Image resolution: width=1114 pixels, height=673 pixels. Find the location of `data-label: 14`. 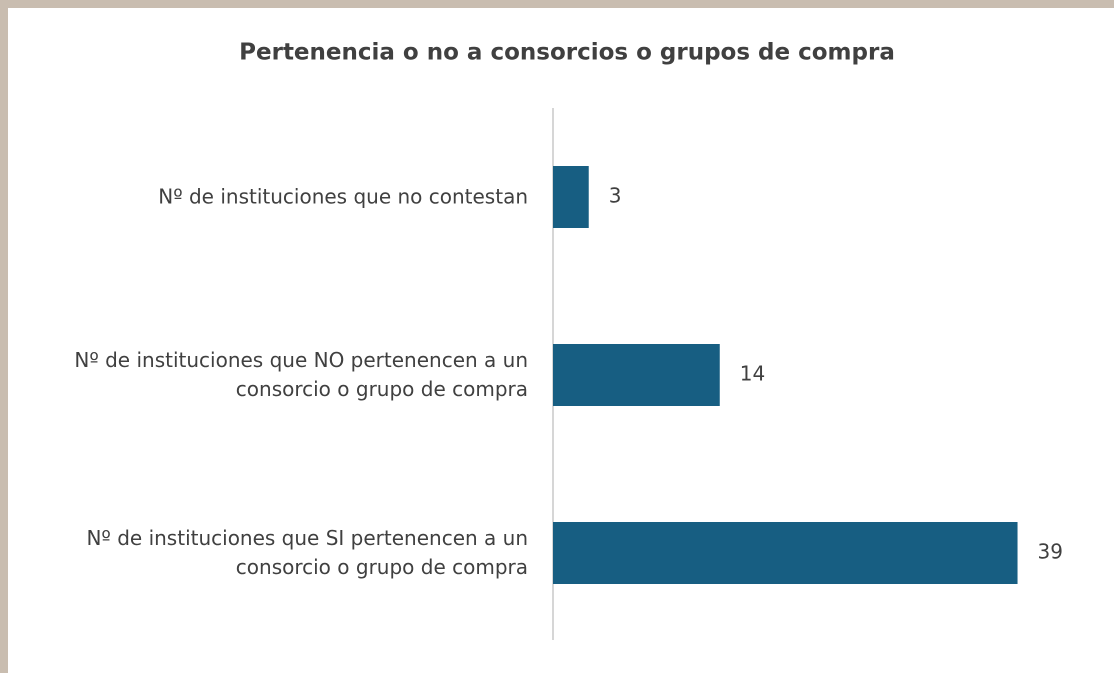

data-label: 14 is located at coordinates (752, 374).